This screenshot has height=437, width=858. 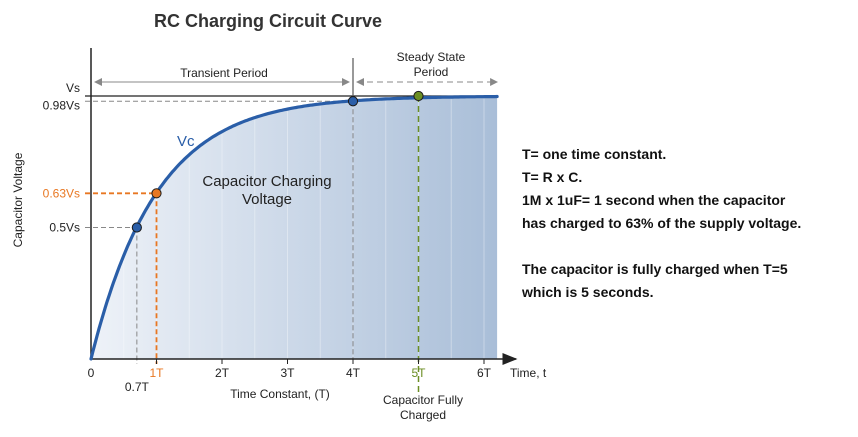 What do you see at coordinates (61, 193) in the screenshot?
I see `y-tick-label: 0.63Vs` at bounding box center [61, 193].